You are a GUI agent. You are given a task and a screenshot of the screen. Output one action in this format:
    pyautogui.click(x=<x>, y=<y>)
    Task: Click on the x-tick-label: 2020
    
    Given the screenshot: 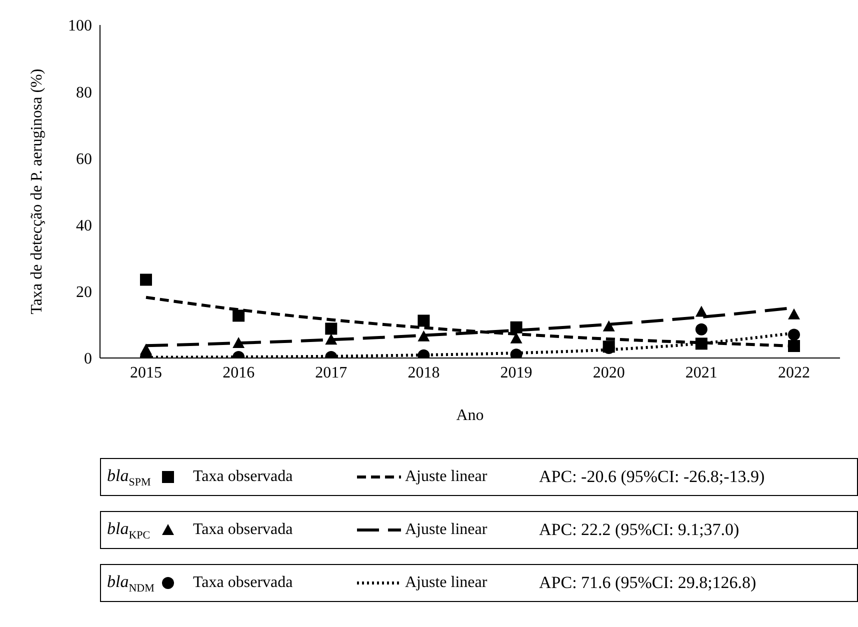 What is the action you would take?
    pyautogui.click(x=608, y=373)
    